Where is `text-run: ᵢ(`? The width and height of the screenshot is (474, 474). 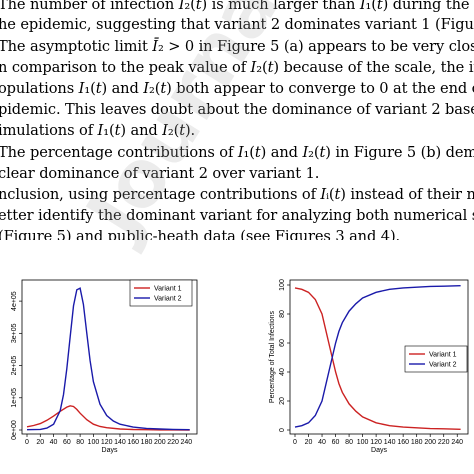
text-run: ᵢ( is located at coordinates (330, 194).